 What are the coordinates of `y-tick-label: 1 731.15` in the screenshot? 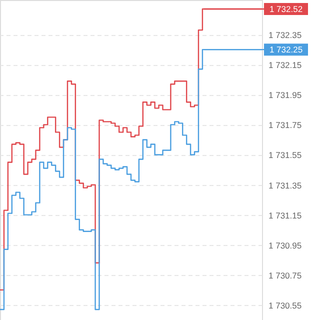 It's located at (285, 215).